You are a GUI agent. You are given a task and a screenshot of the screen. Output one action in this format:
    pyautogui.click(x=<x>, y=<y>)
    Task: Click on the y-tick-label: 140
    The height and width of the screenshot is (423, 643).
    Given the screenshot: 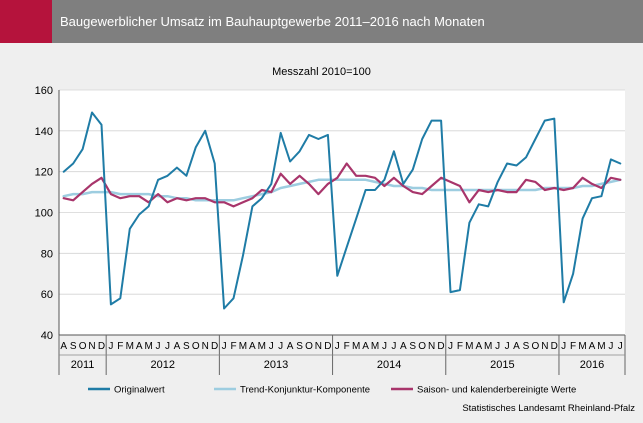 What is the action you would take?
    pyautogui.click(x=44, y=132)
    